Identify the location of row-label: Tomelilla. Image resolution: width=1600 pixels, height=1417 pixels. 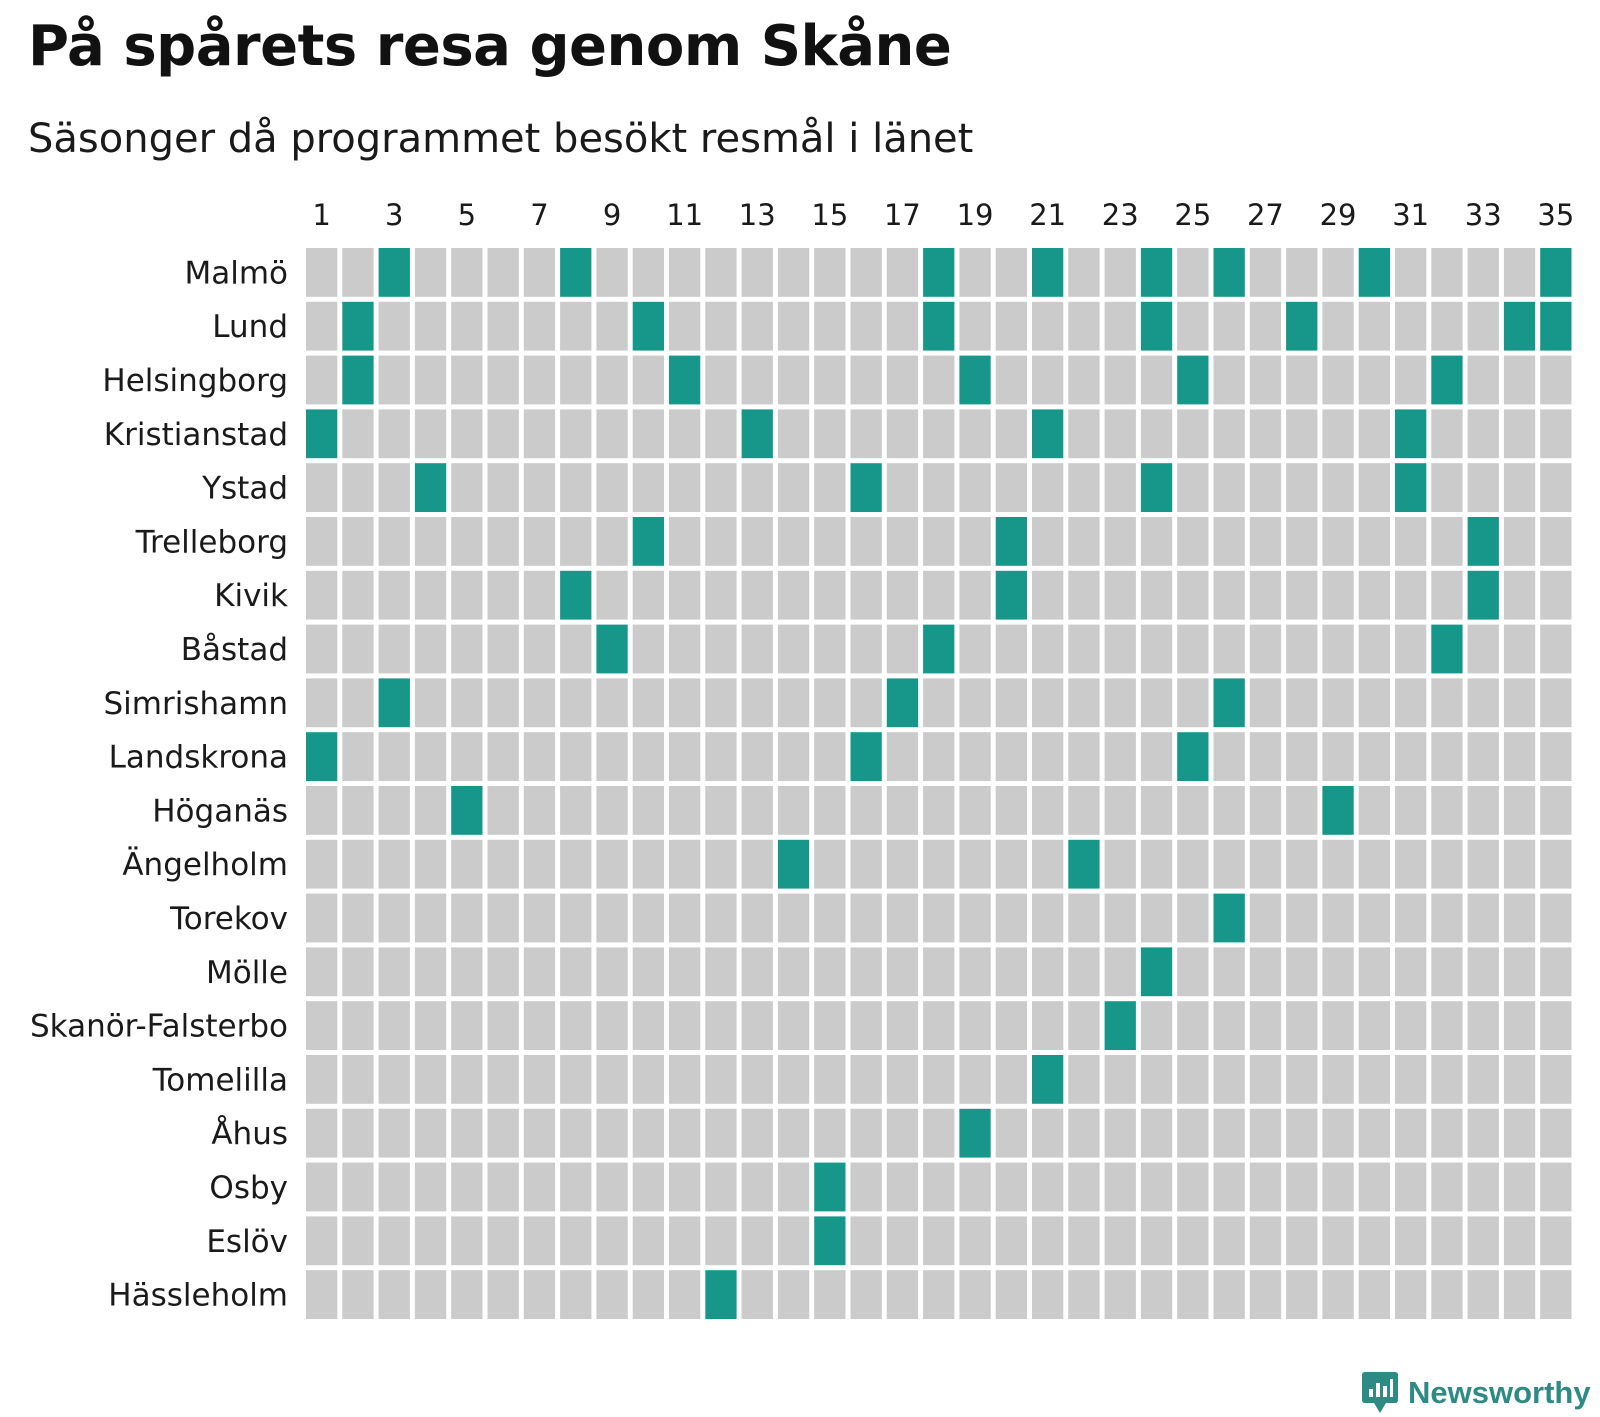
(220, 1080).